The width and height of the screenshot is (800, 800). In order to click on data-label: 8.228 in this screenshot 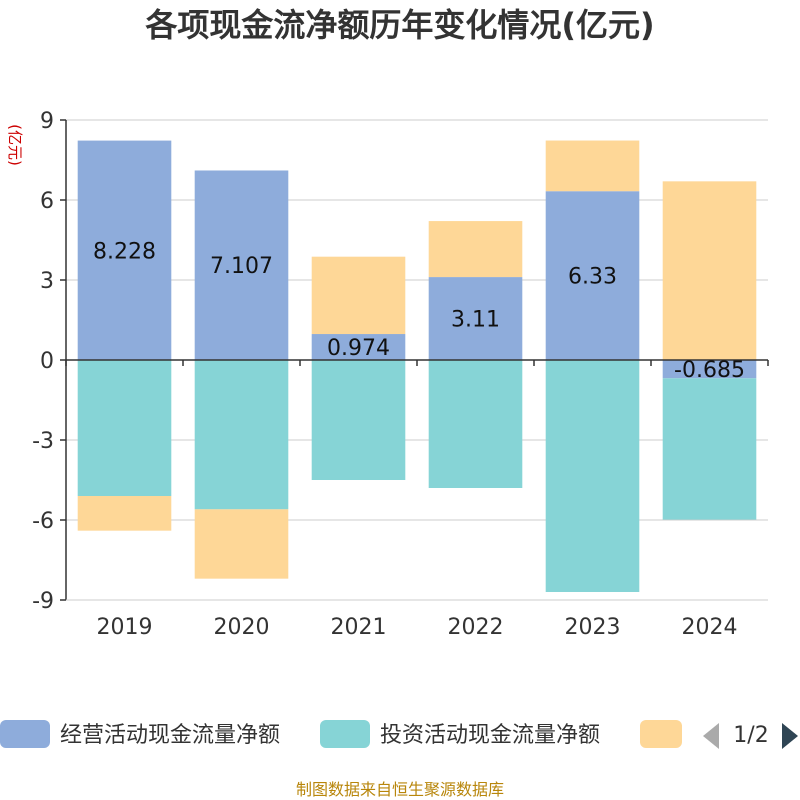, I will do `click(124, 251)`.